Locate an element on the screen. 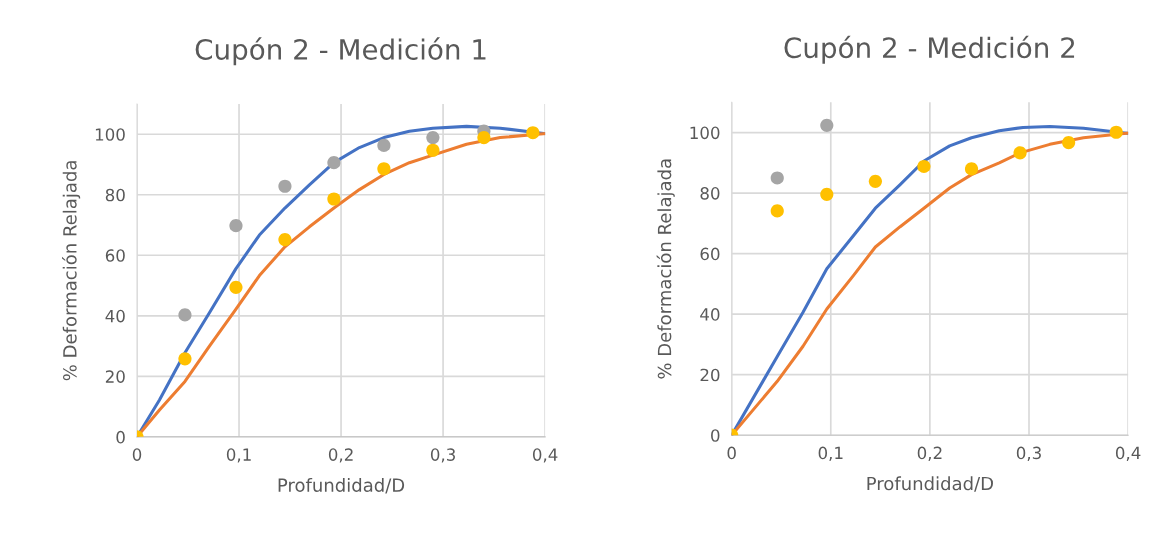 The image size is (1166, 553). chart-title: Cupón 2 - Medición 1 is located at coordinates (340, 51).